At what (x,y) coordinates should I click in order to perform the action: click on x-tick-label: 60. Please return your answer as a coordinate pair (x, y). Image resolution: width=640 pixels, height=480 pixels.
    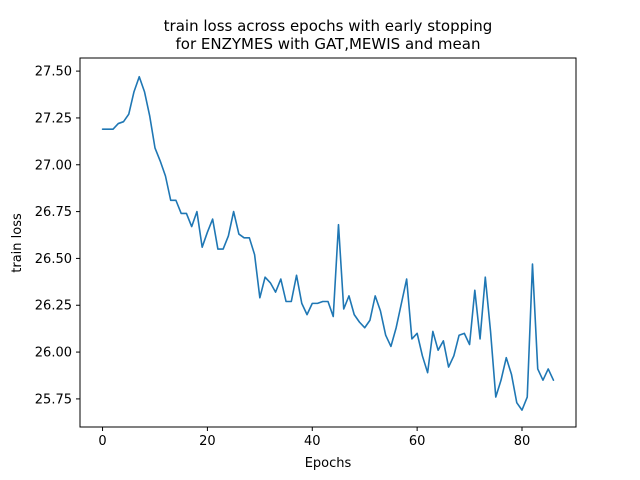
    Looking at the image, I should click on (417, 441).